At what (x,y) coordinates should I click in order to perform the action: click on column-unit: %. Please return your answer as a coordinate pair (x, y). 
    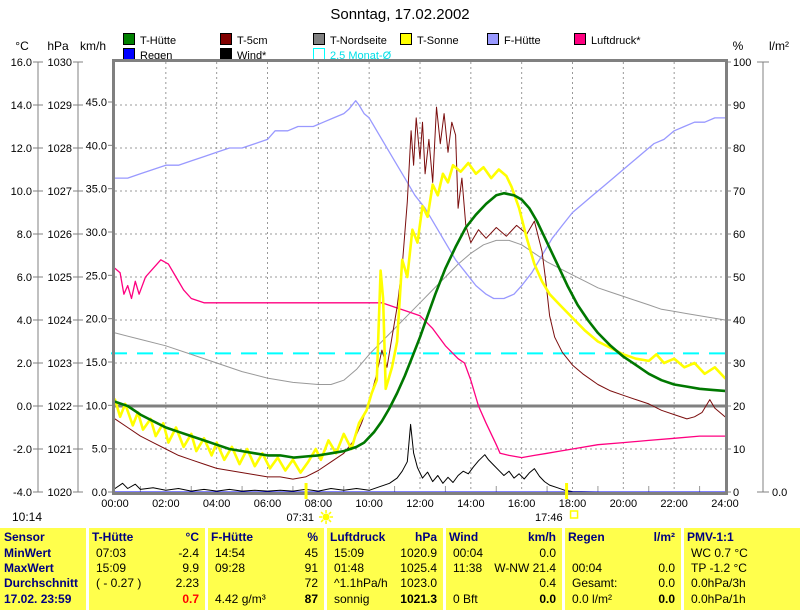
    Looking at the image, I should click on (312, 537).